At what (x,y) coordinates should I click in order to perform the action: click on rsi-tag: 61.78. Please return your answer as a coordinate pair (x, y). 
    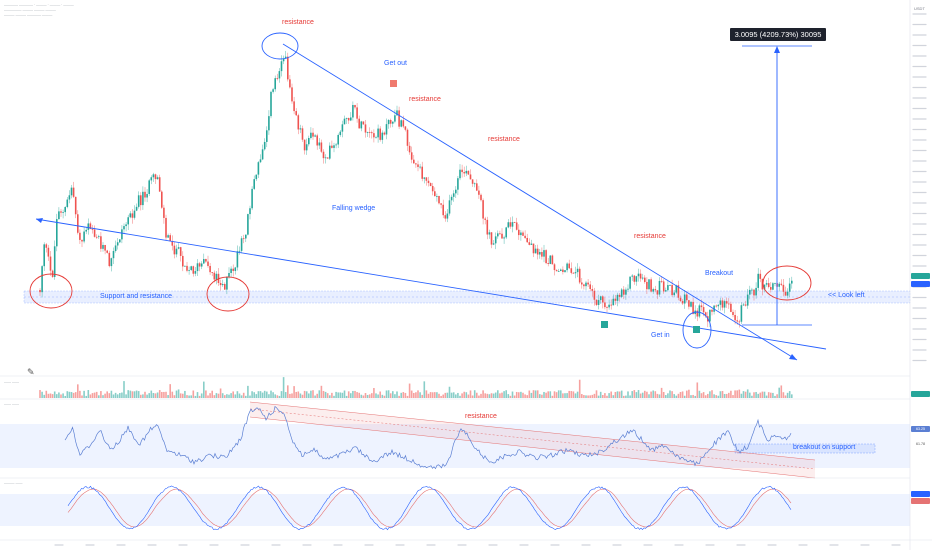
    Looking at the image, I should click on (920, 444).